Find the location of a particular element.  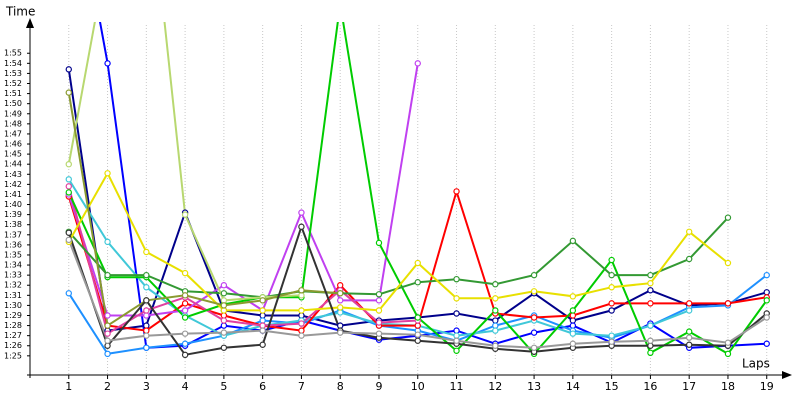

y-tick-label: 1:48 is located at coordinates (13, 123).